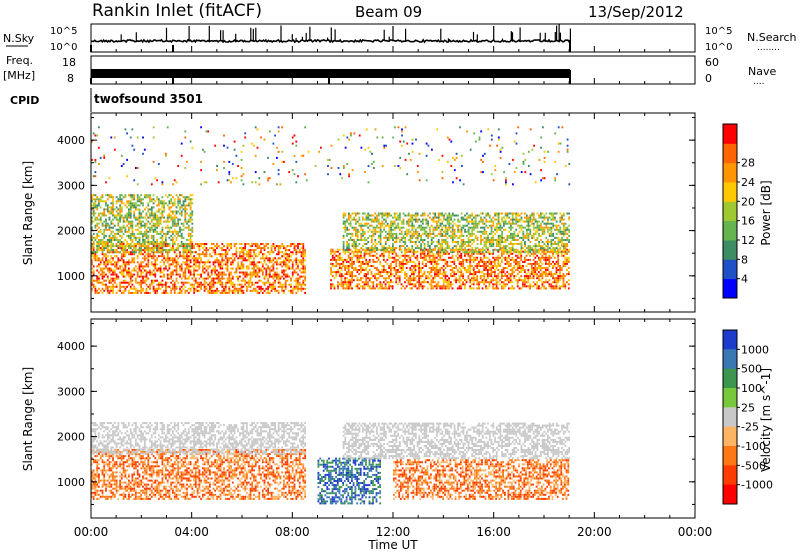  Describe the element at coordinates (718, 47) in the screenshot. I see `nsearch-tick-low: 10^0` at that location.